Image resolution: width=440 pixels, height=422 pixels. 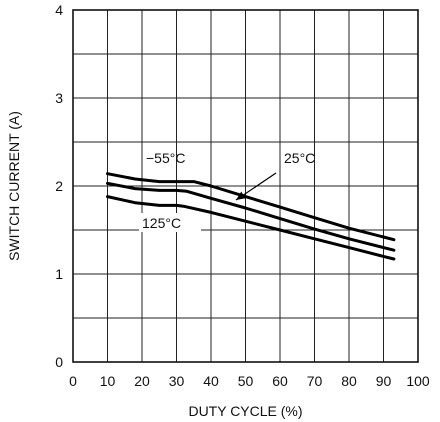 I want to click on x-tick-labels: 0 10 20 30 40 50 60 70 80 90 100, so click(x=249, y=381).